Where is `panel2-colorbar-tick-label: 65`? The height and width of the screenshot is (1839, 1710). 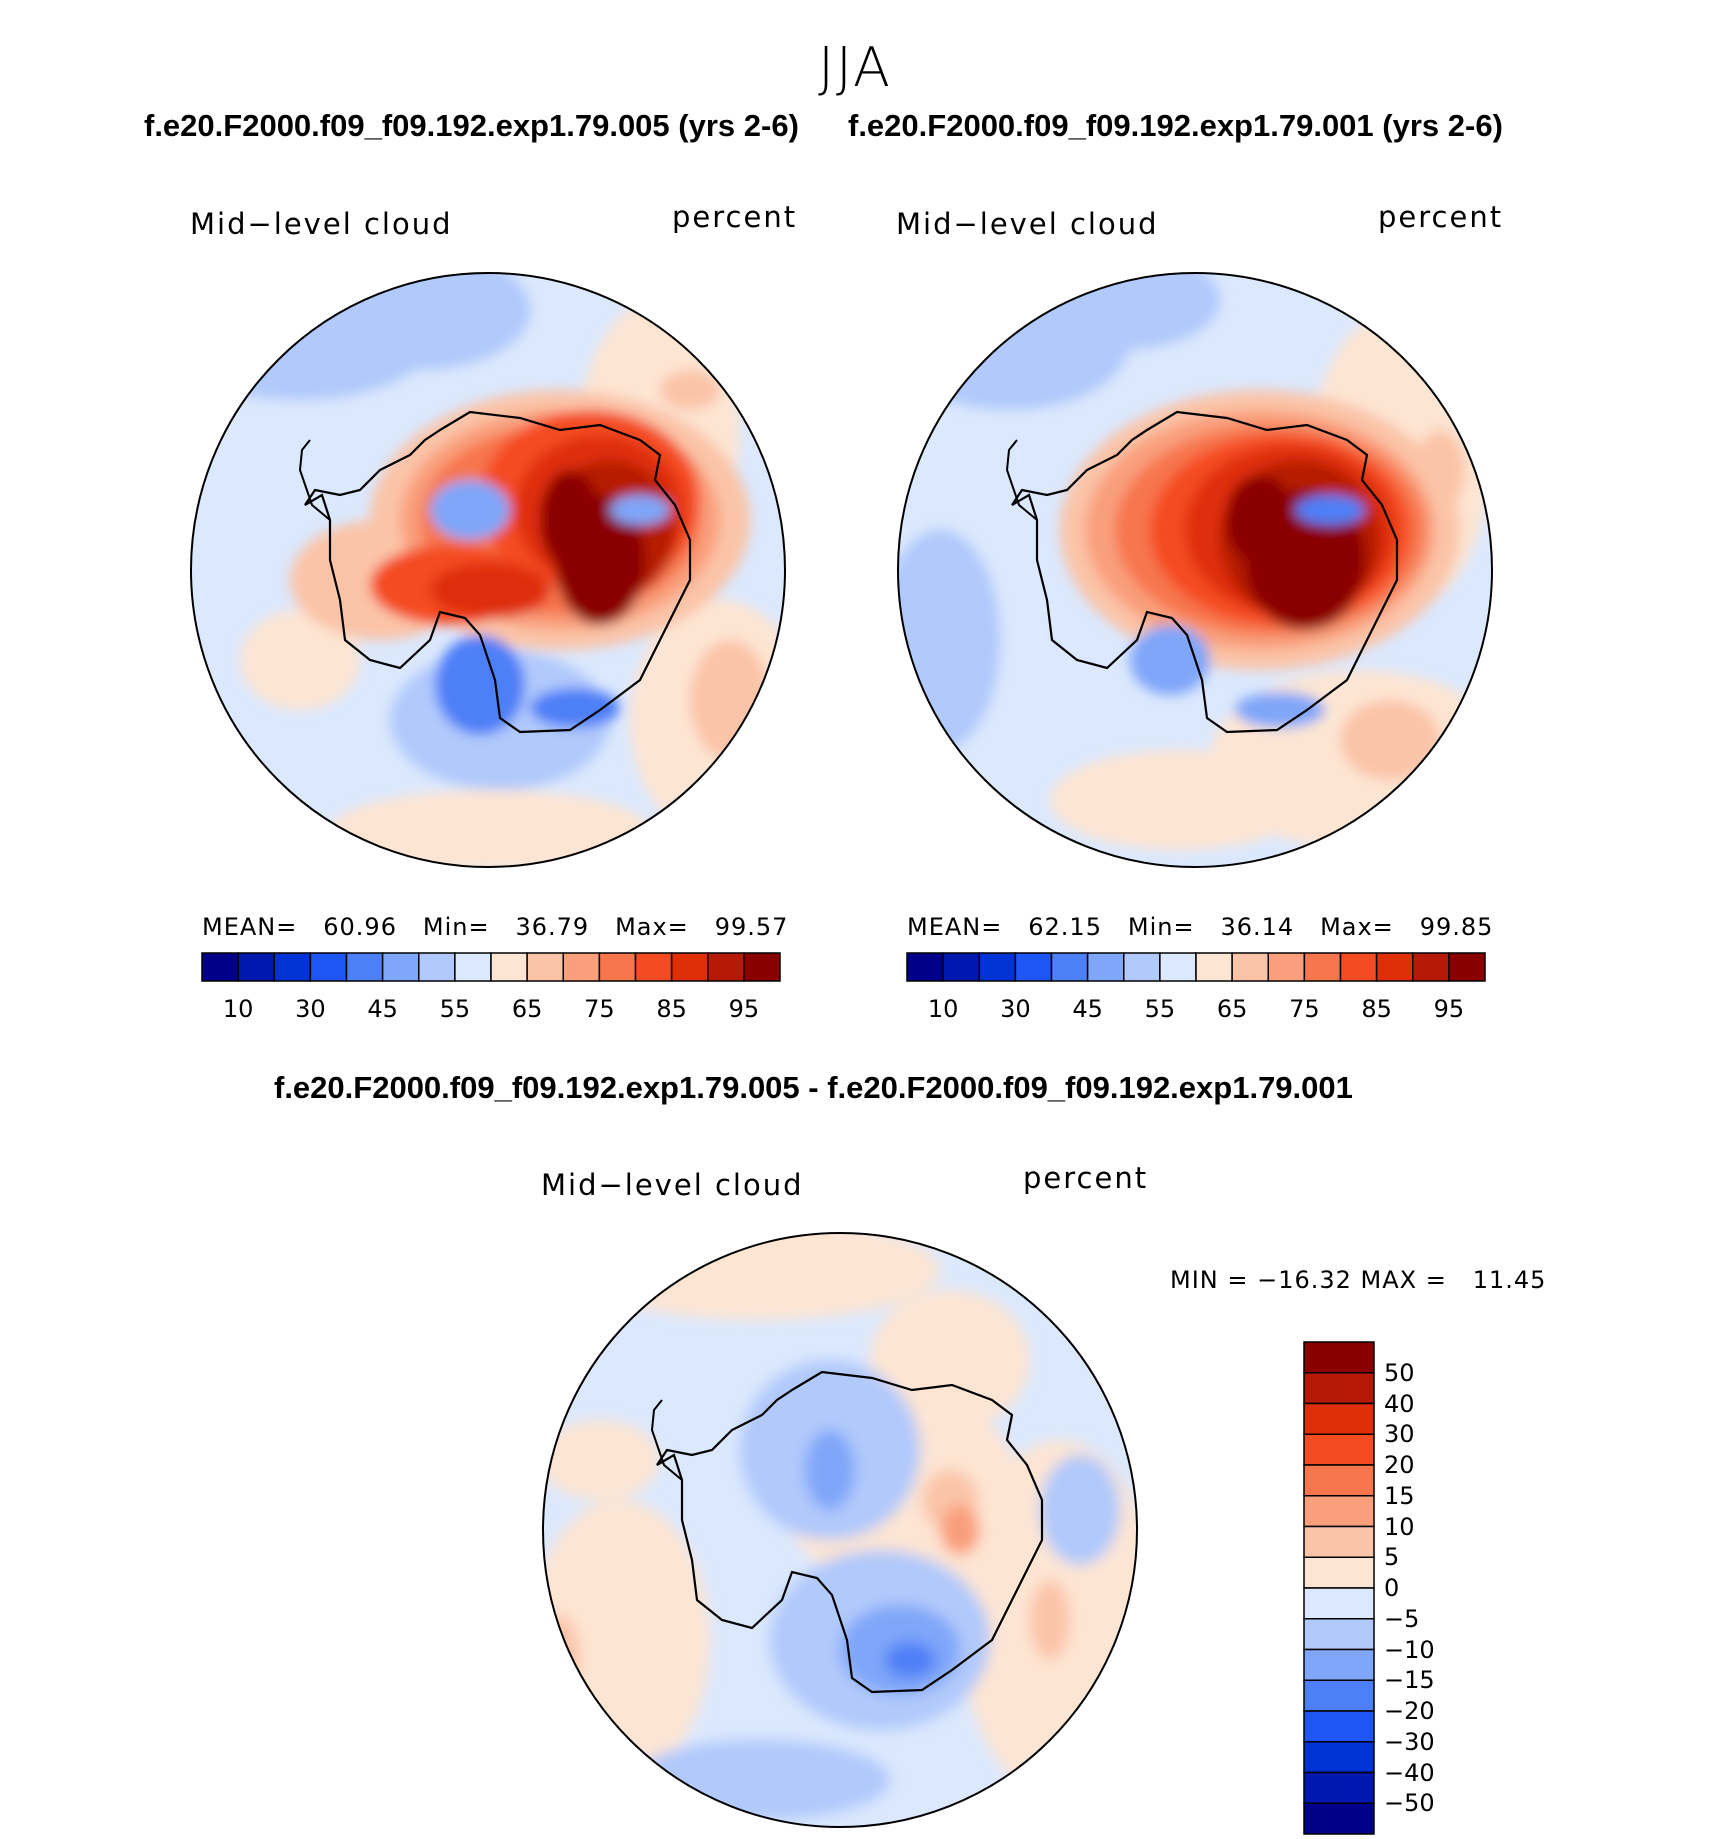
panel2-colorbar-tick-label: 65 is located at coordinates (1232, 1009).